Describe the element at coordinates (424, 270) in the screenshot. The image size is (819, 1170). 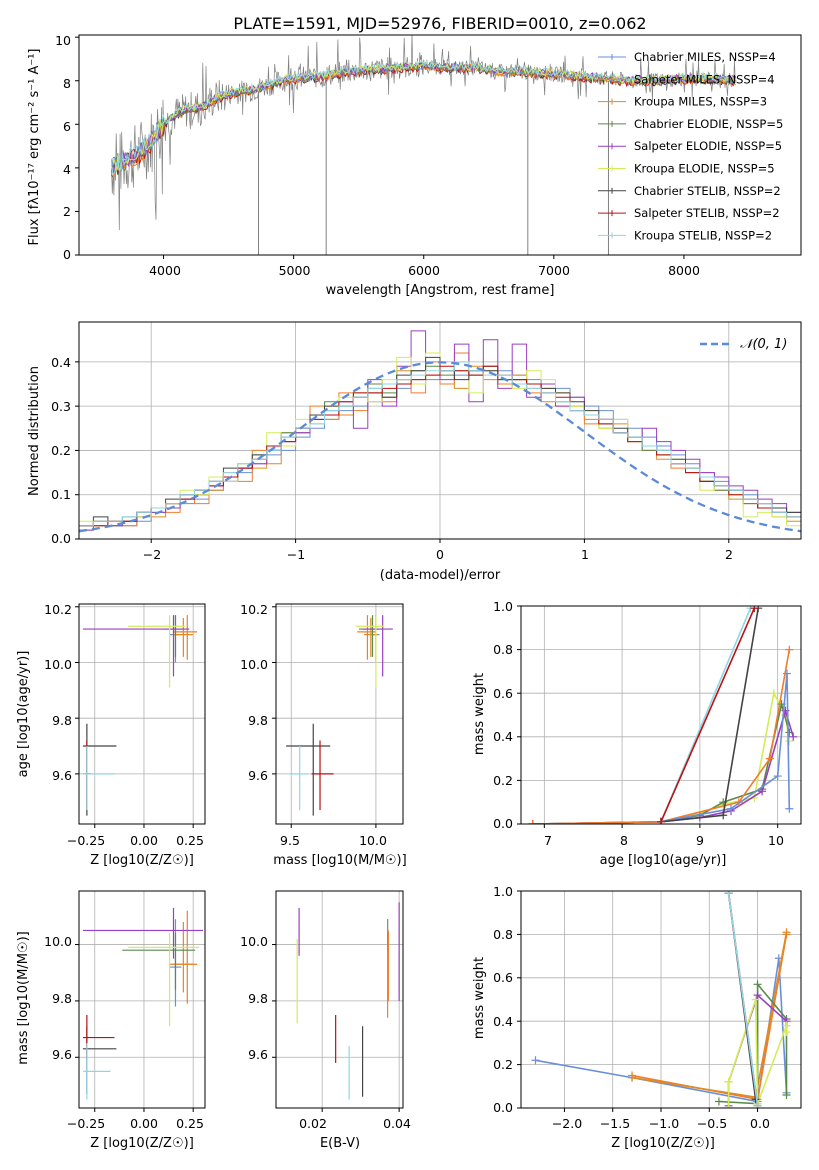
I see `x-tick-label: 6000` at that location.